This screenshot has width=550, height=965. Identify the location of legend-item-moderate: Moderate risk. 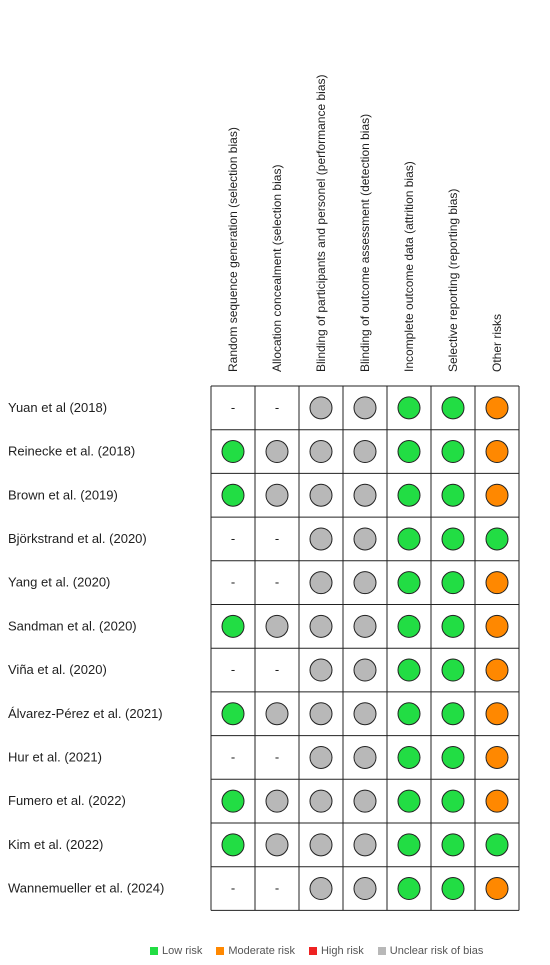
(255, 951).